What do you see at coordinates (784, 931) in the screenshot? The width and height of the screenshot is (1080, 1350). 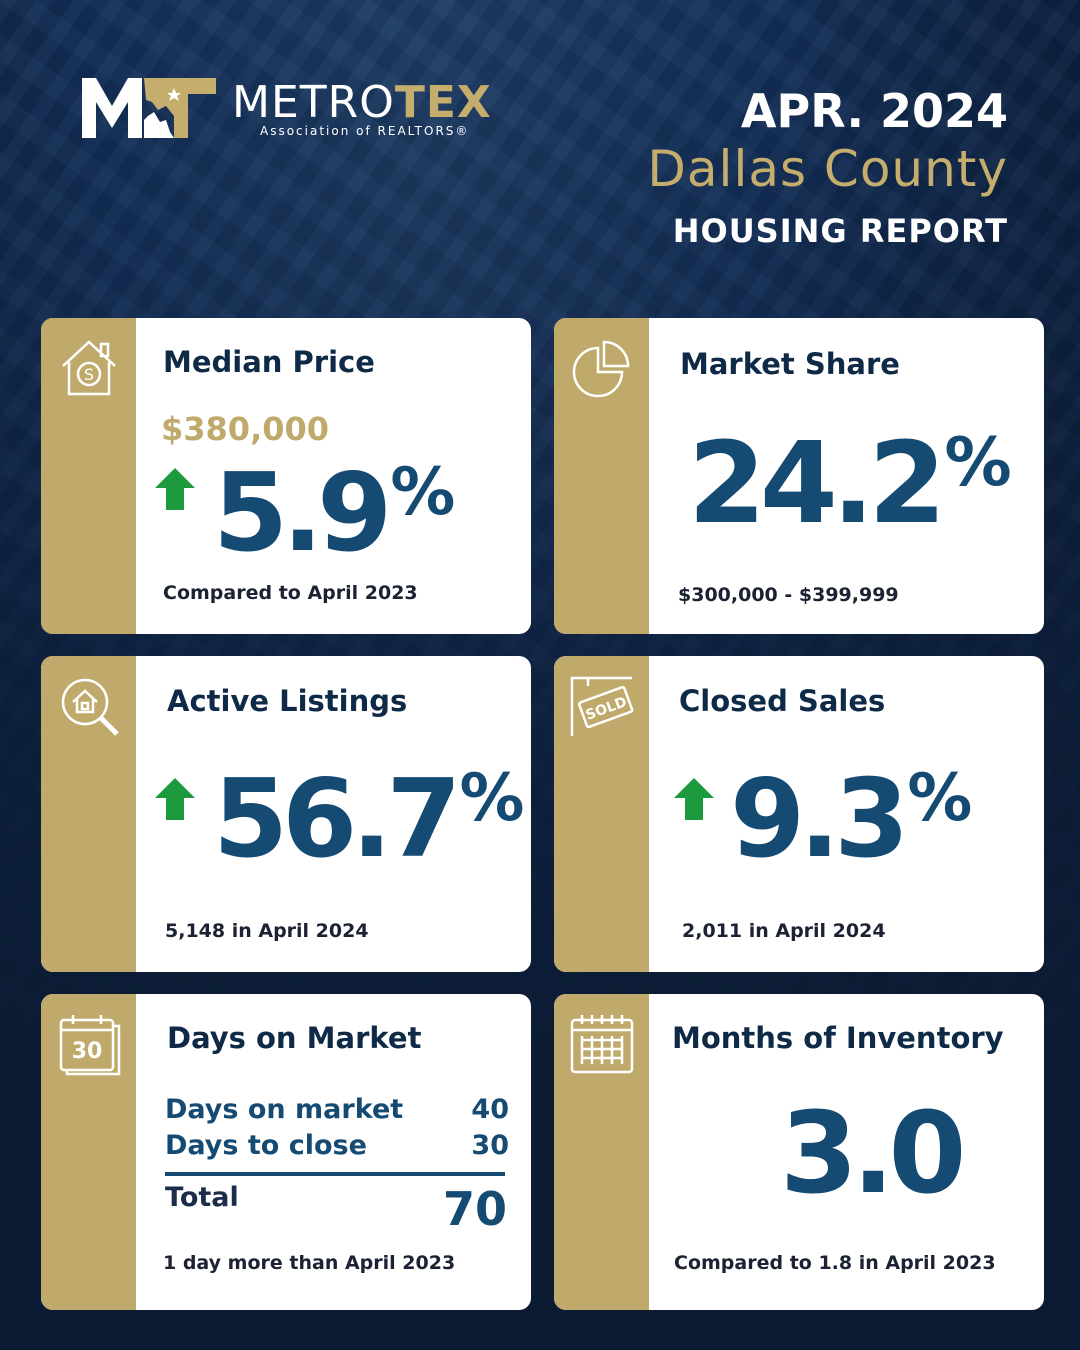 I see `card-footnote: 2,011 in April 2024` at bounding box center [784, 931].